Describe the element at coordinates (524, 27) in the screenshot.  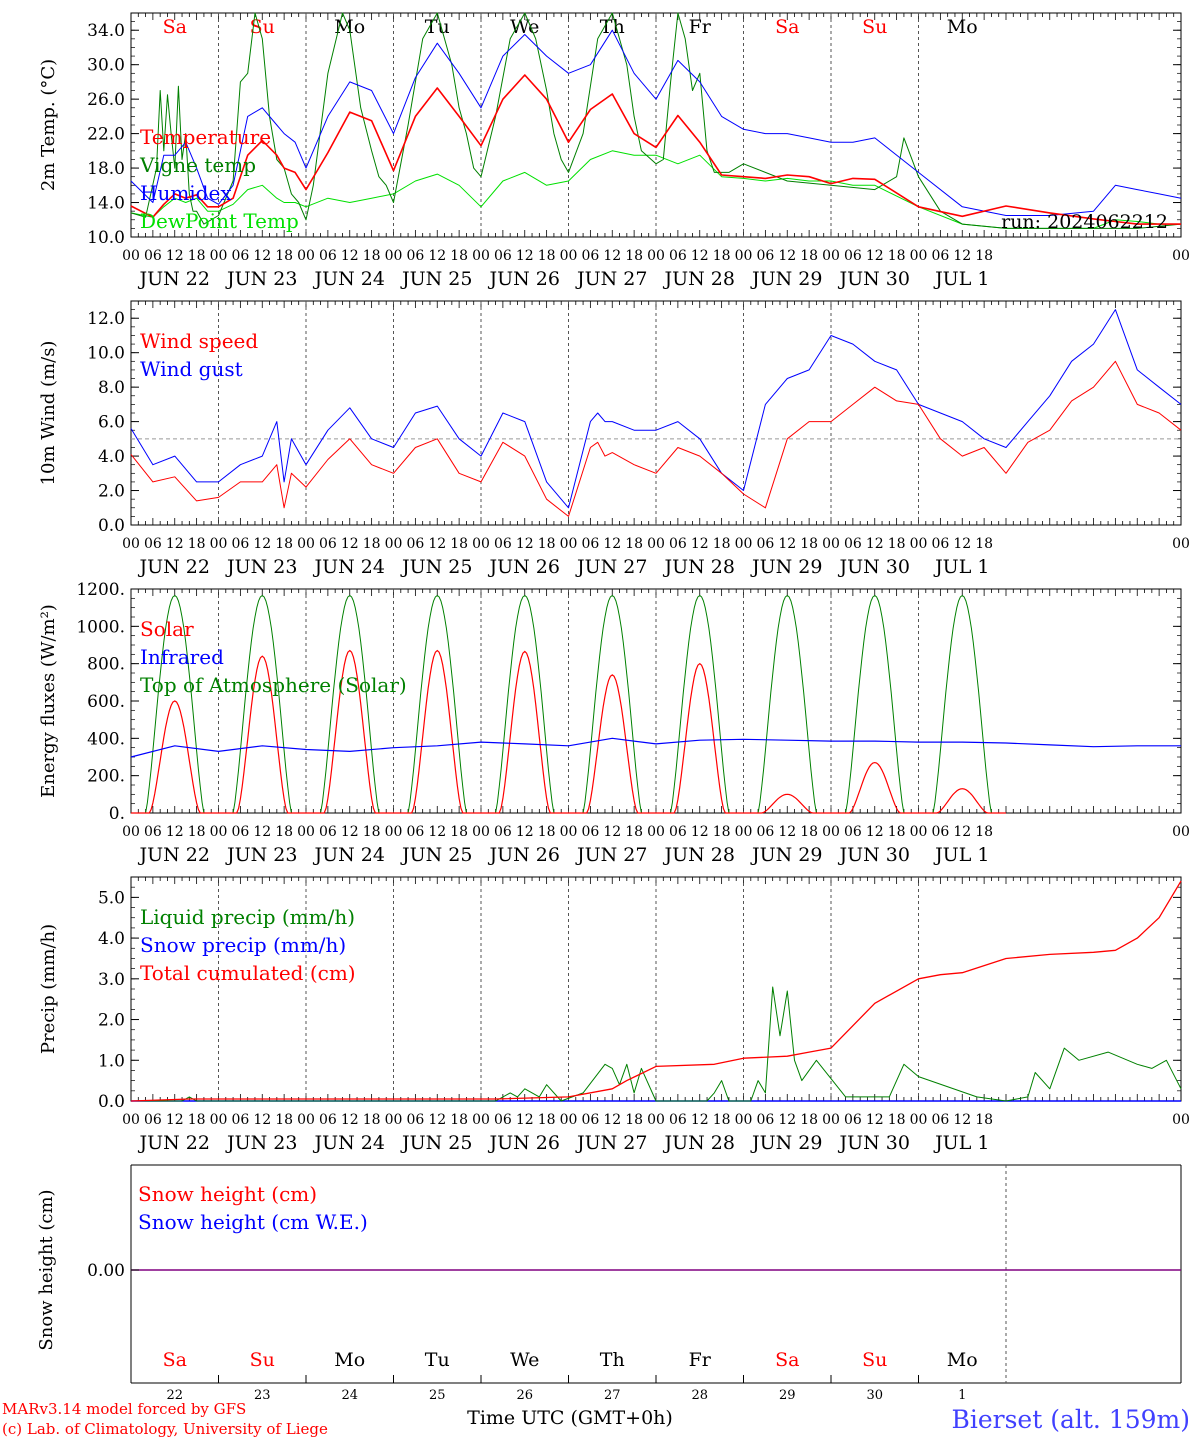
I see `weekday-label: We` at that location.